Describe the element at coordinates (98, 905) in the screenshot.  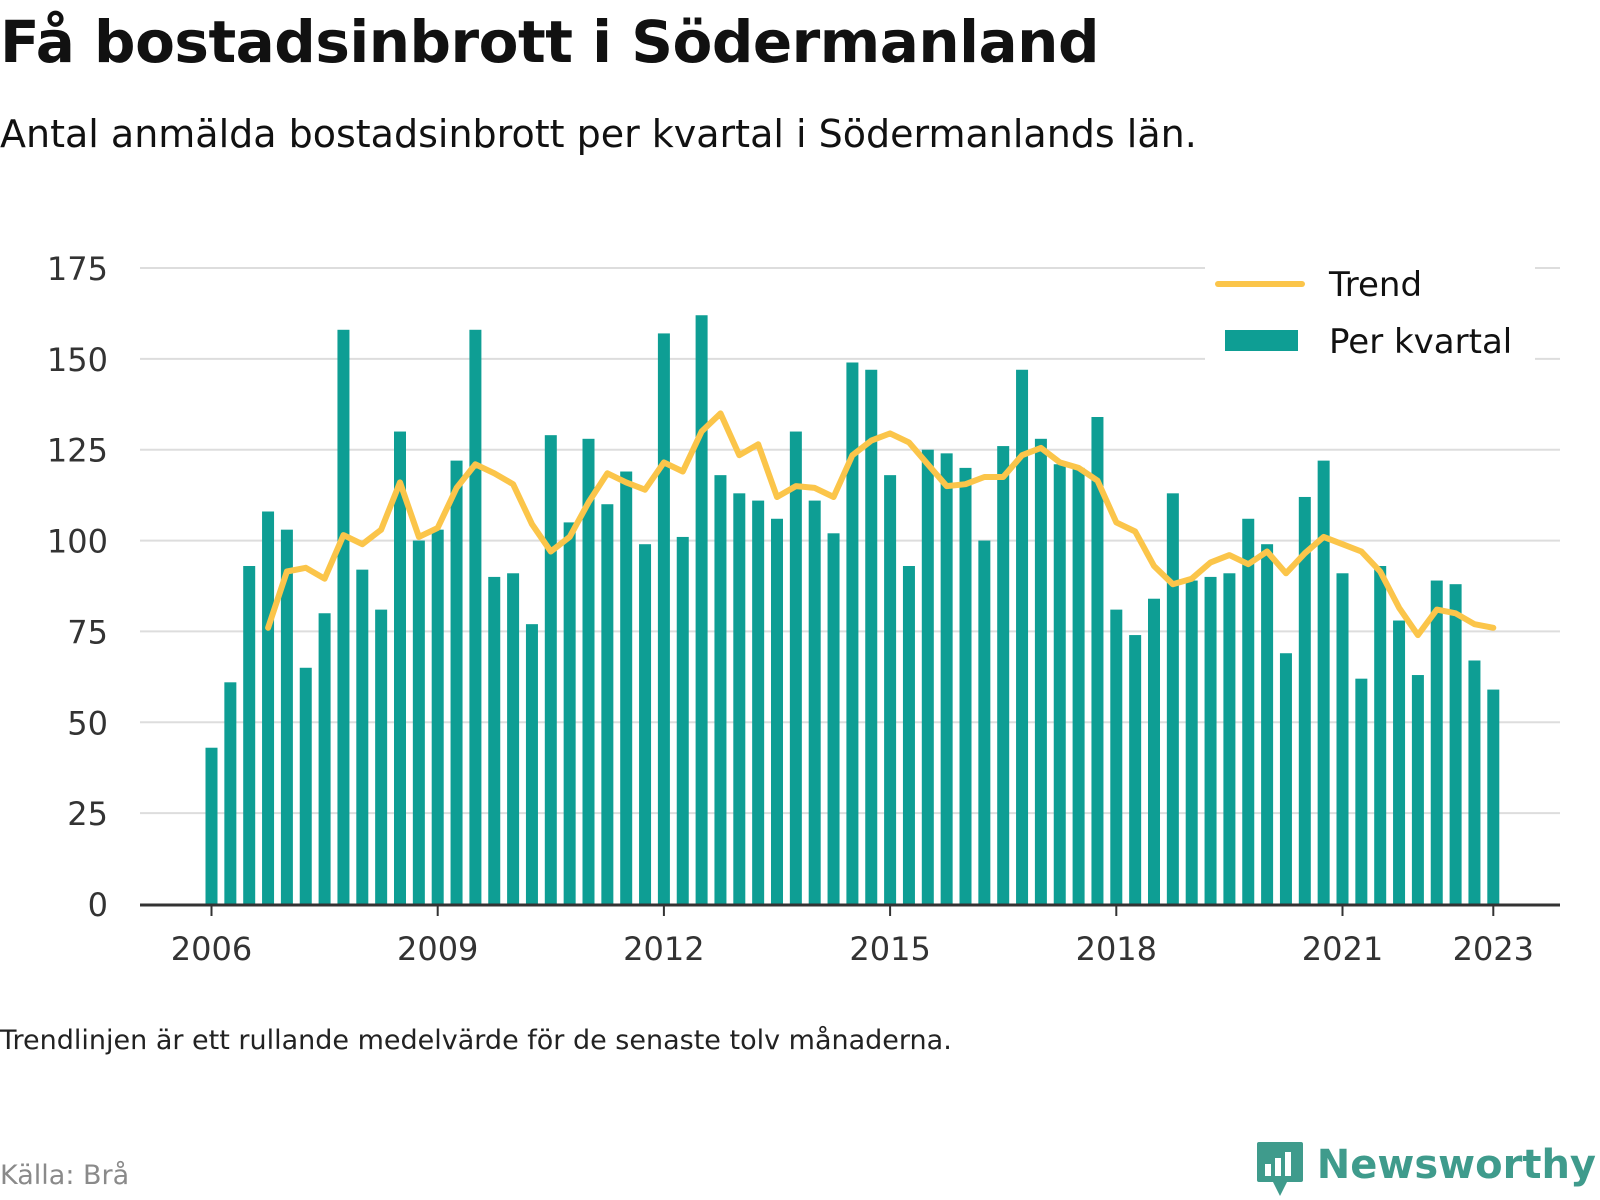
I see `y-tick-label: 0` at that location.